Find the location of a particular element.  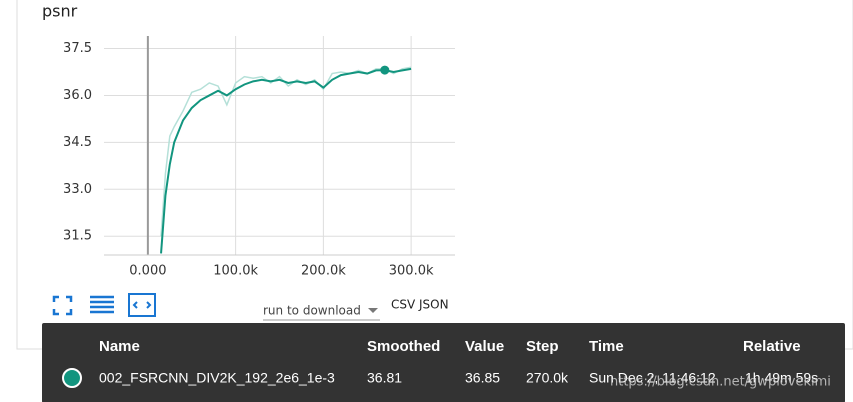

tooltip-header: Value is located at coordinates (484, 346).